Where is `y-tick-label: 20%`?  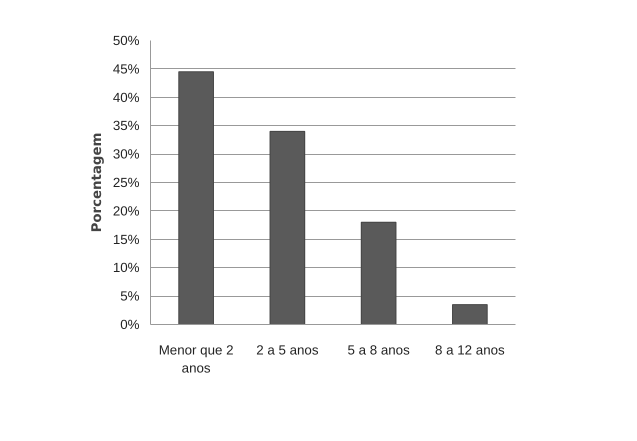
y-tick-label: 20% is located at coordinates (126, 210).